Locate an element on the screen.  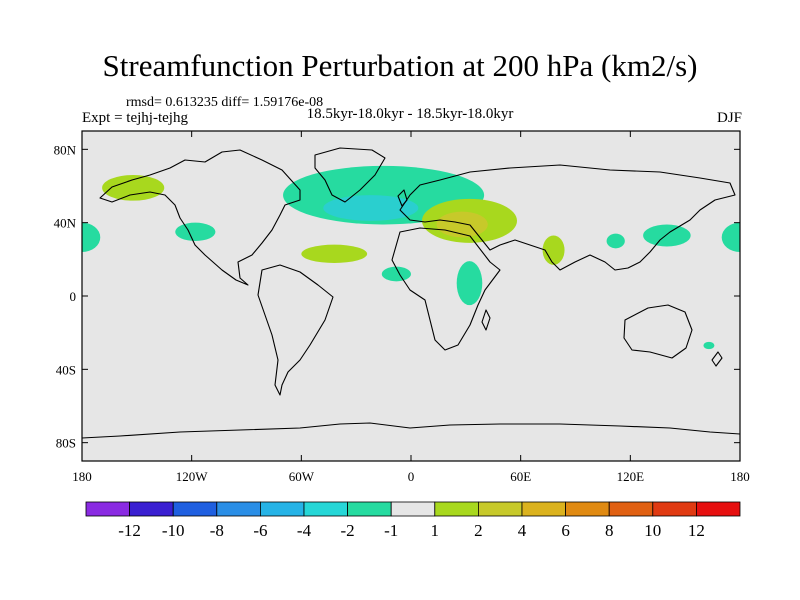
colorbar-label: -8 is located at coordinates (217, 530).